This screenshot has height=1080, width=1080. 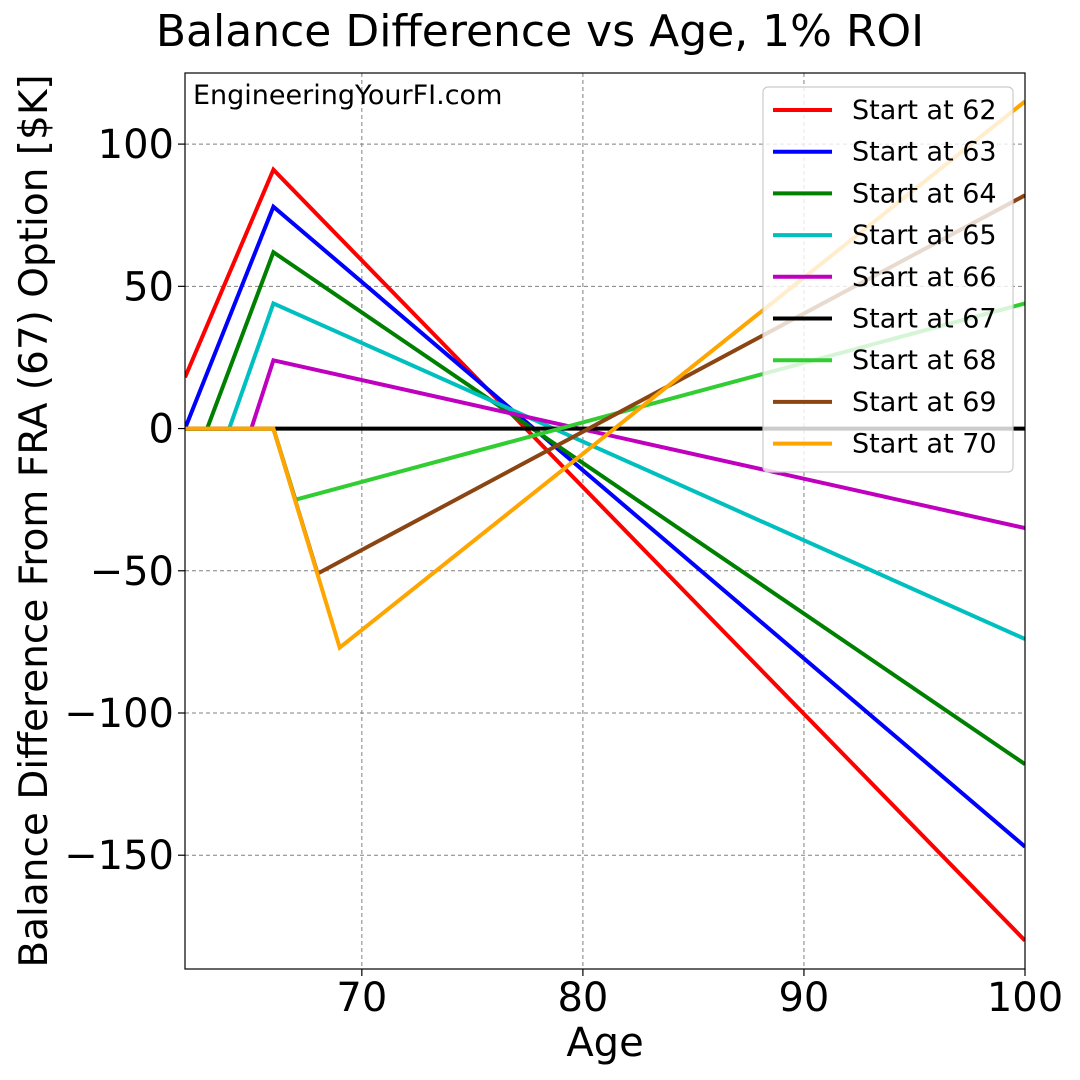 I want to click on legend-label: Start at 68, so click(x=924, y=360).